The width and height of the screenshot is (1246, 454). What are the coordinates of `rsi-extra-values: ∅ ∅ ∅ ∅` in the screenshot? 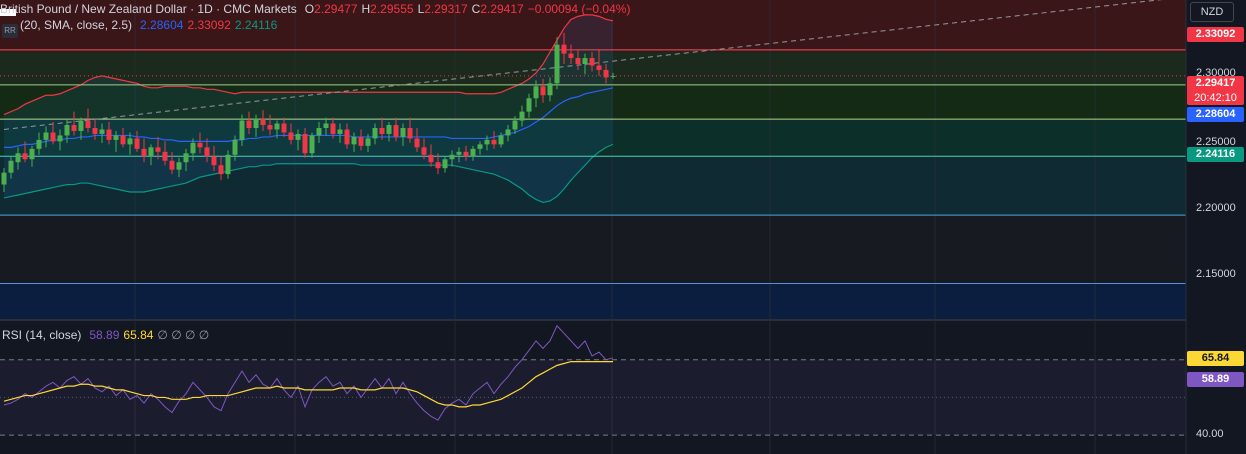 It's located at (183, 335).